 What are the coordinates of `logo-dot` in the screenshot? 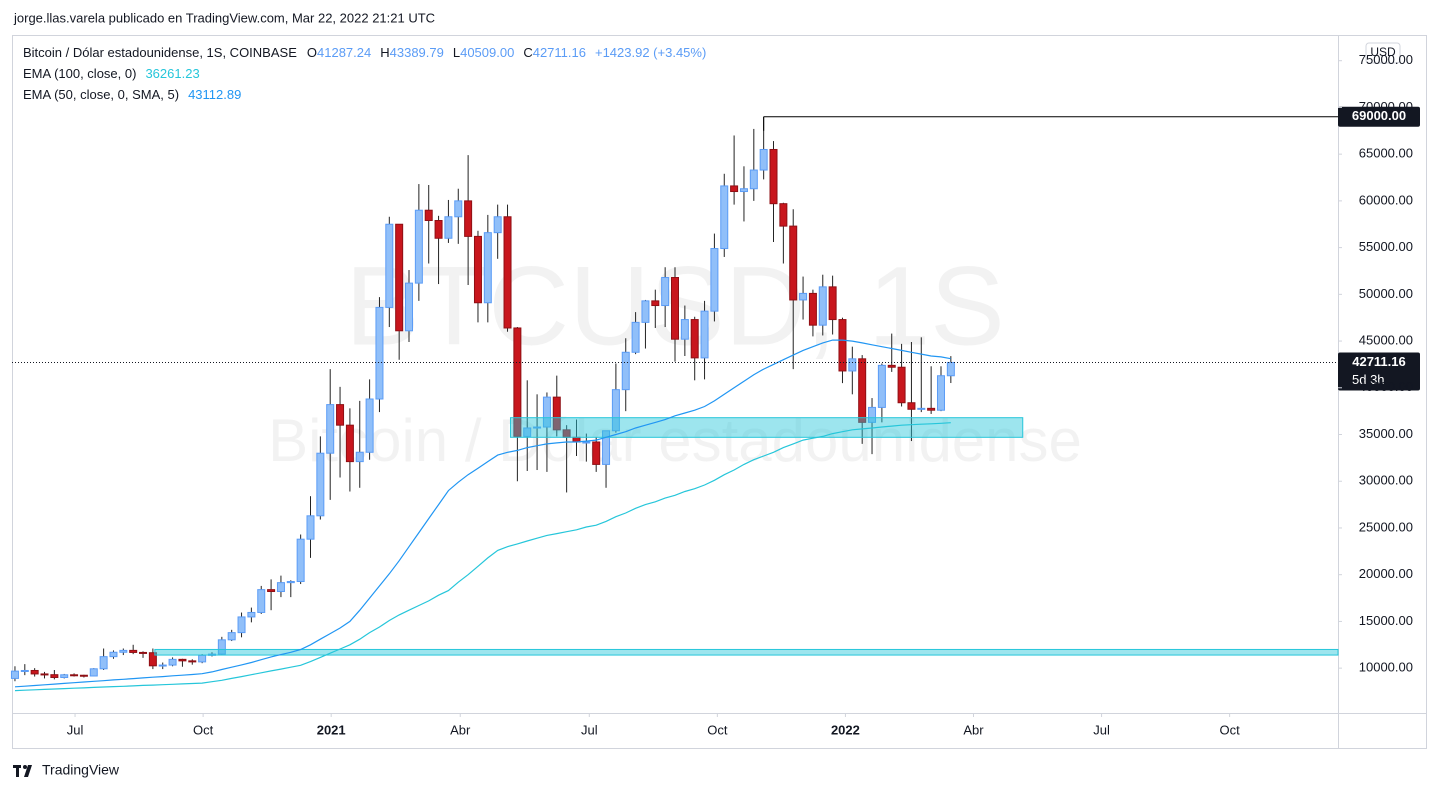 It's located at (25, 767).